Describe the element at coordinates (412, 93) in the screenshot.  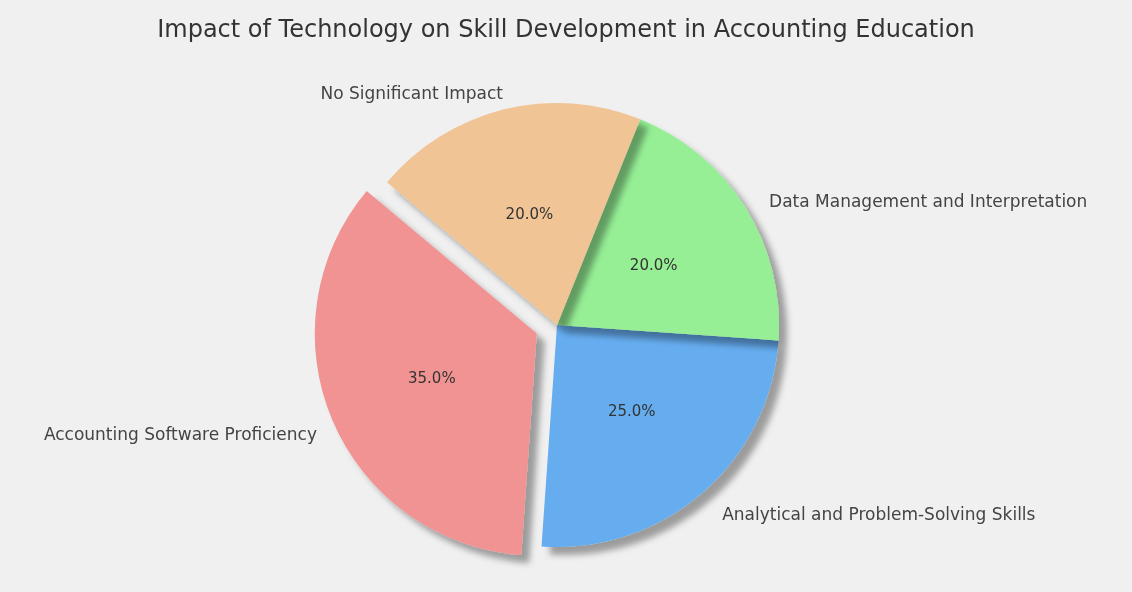
I see `slice-label: No Significant Impact` at that location.